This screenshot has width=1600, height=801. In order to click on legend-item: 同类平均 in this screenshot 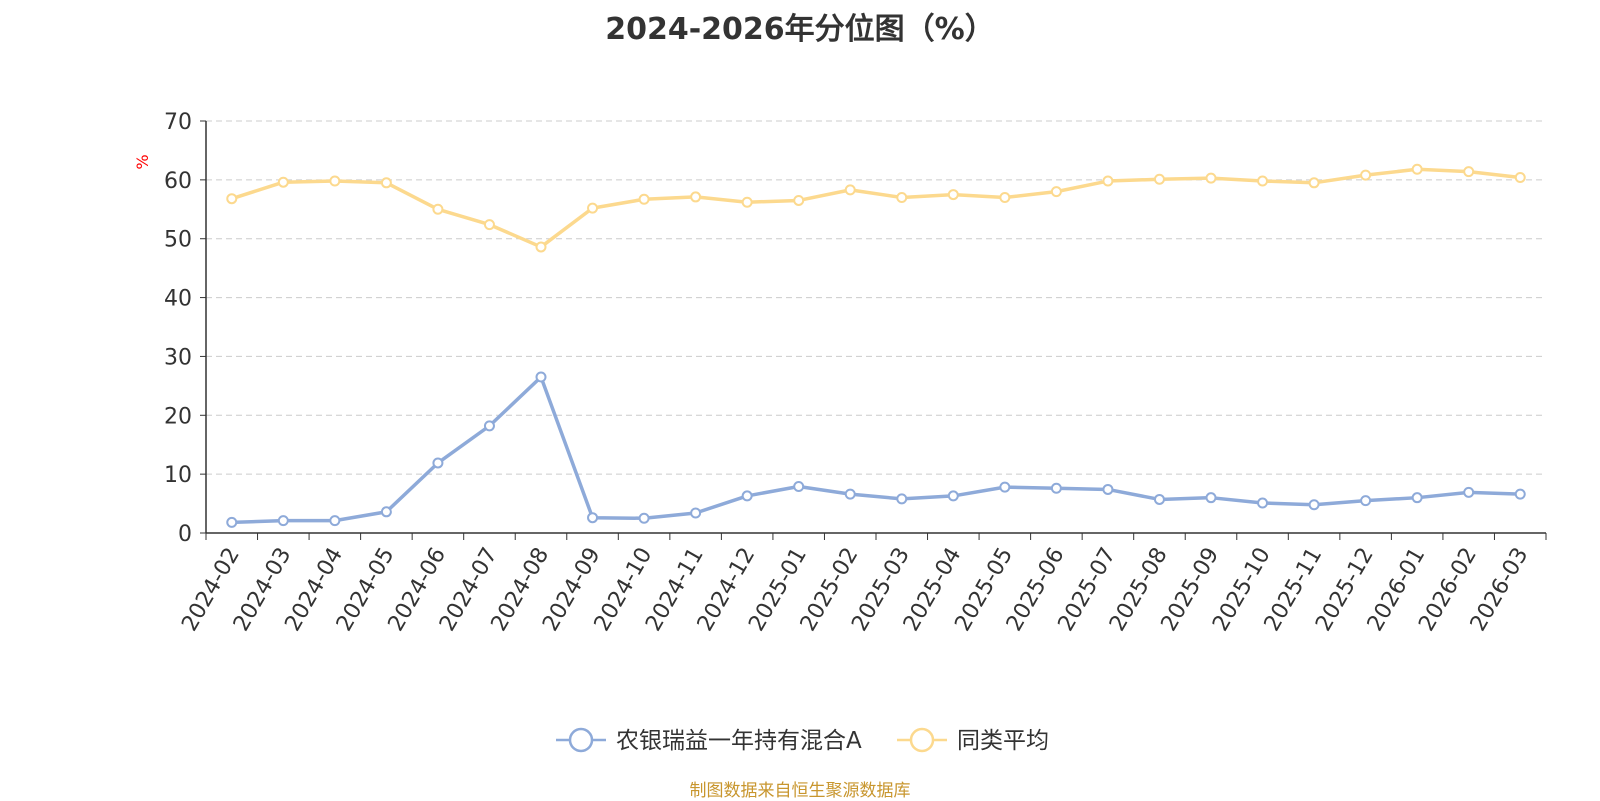, I will do `click(973, 740)`.